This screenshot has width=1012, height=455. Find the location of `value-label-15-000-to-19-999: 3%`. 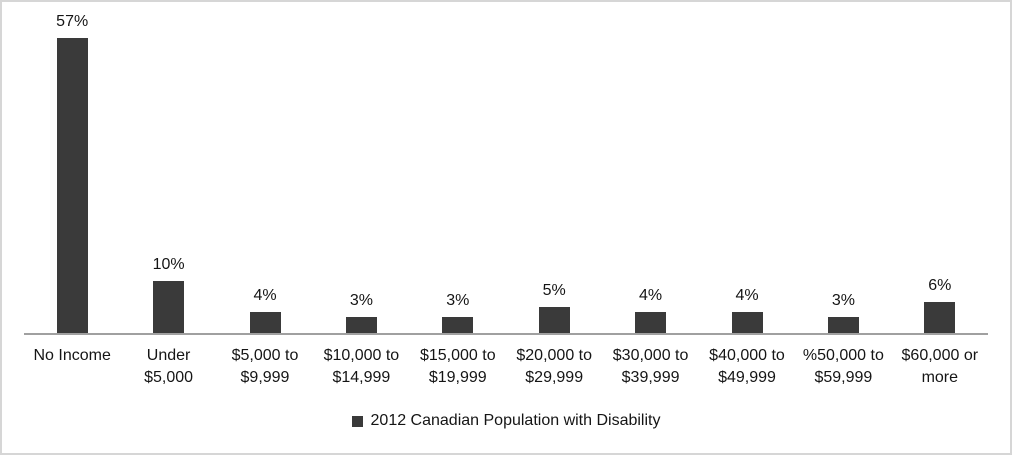

value-label-15-000-to-19-999: 3% is located at coordinates (458, 300).